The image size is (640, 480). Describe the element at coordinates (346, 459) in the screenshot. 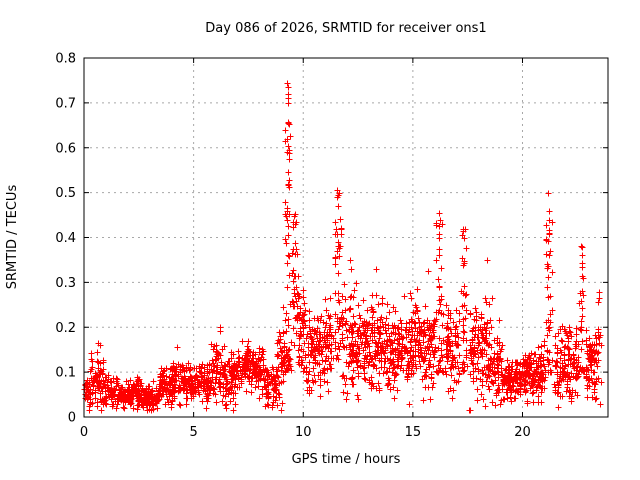

I see `x-axis-label: GPS time / hours` at that location.